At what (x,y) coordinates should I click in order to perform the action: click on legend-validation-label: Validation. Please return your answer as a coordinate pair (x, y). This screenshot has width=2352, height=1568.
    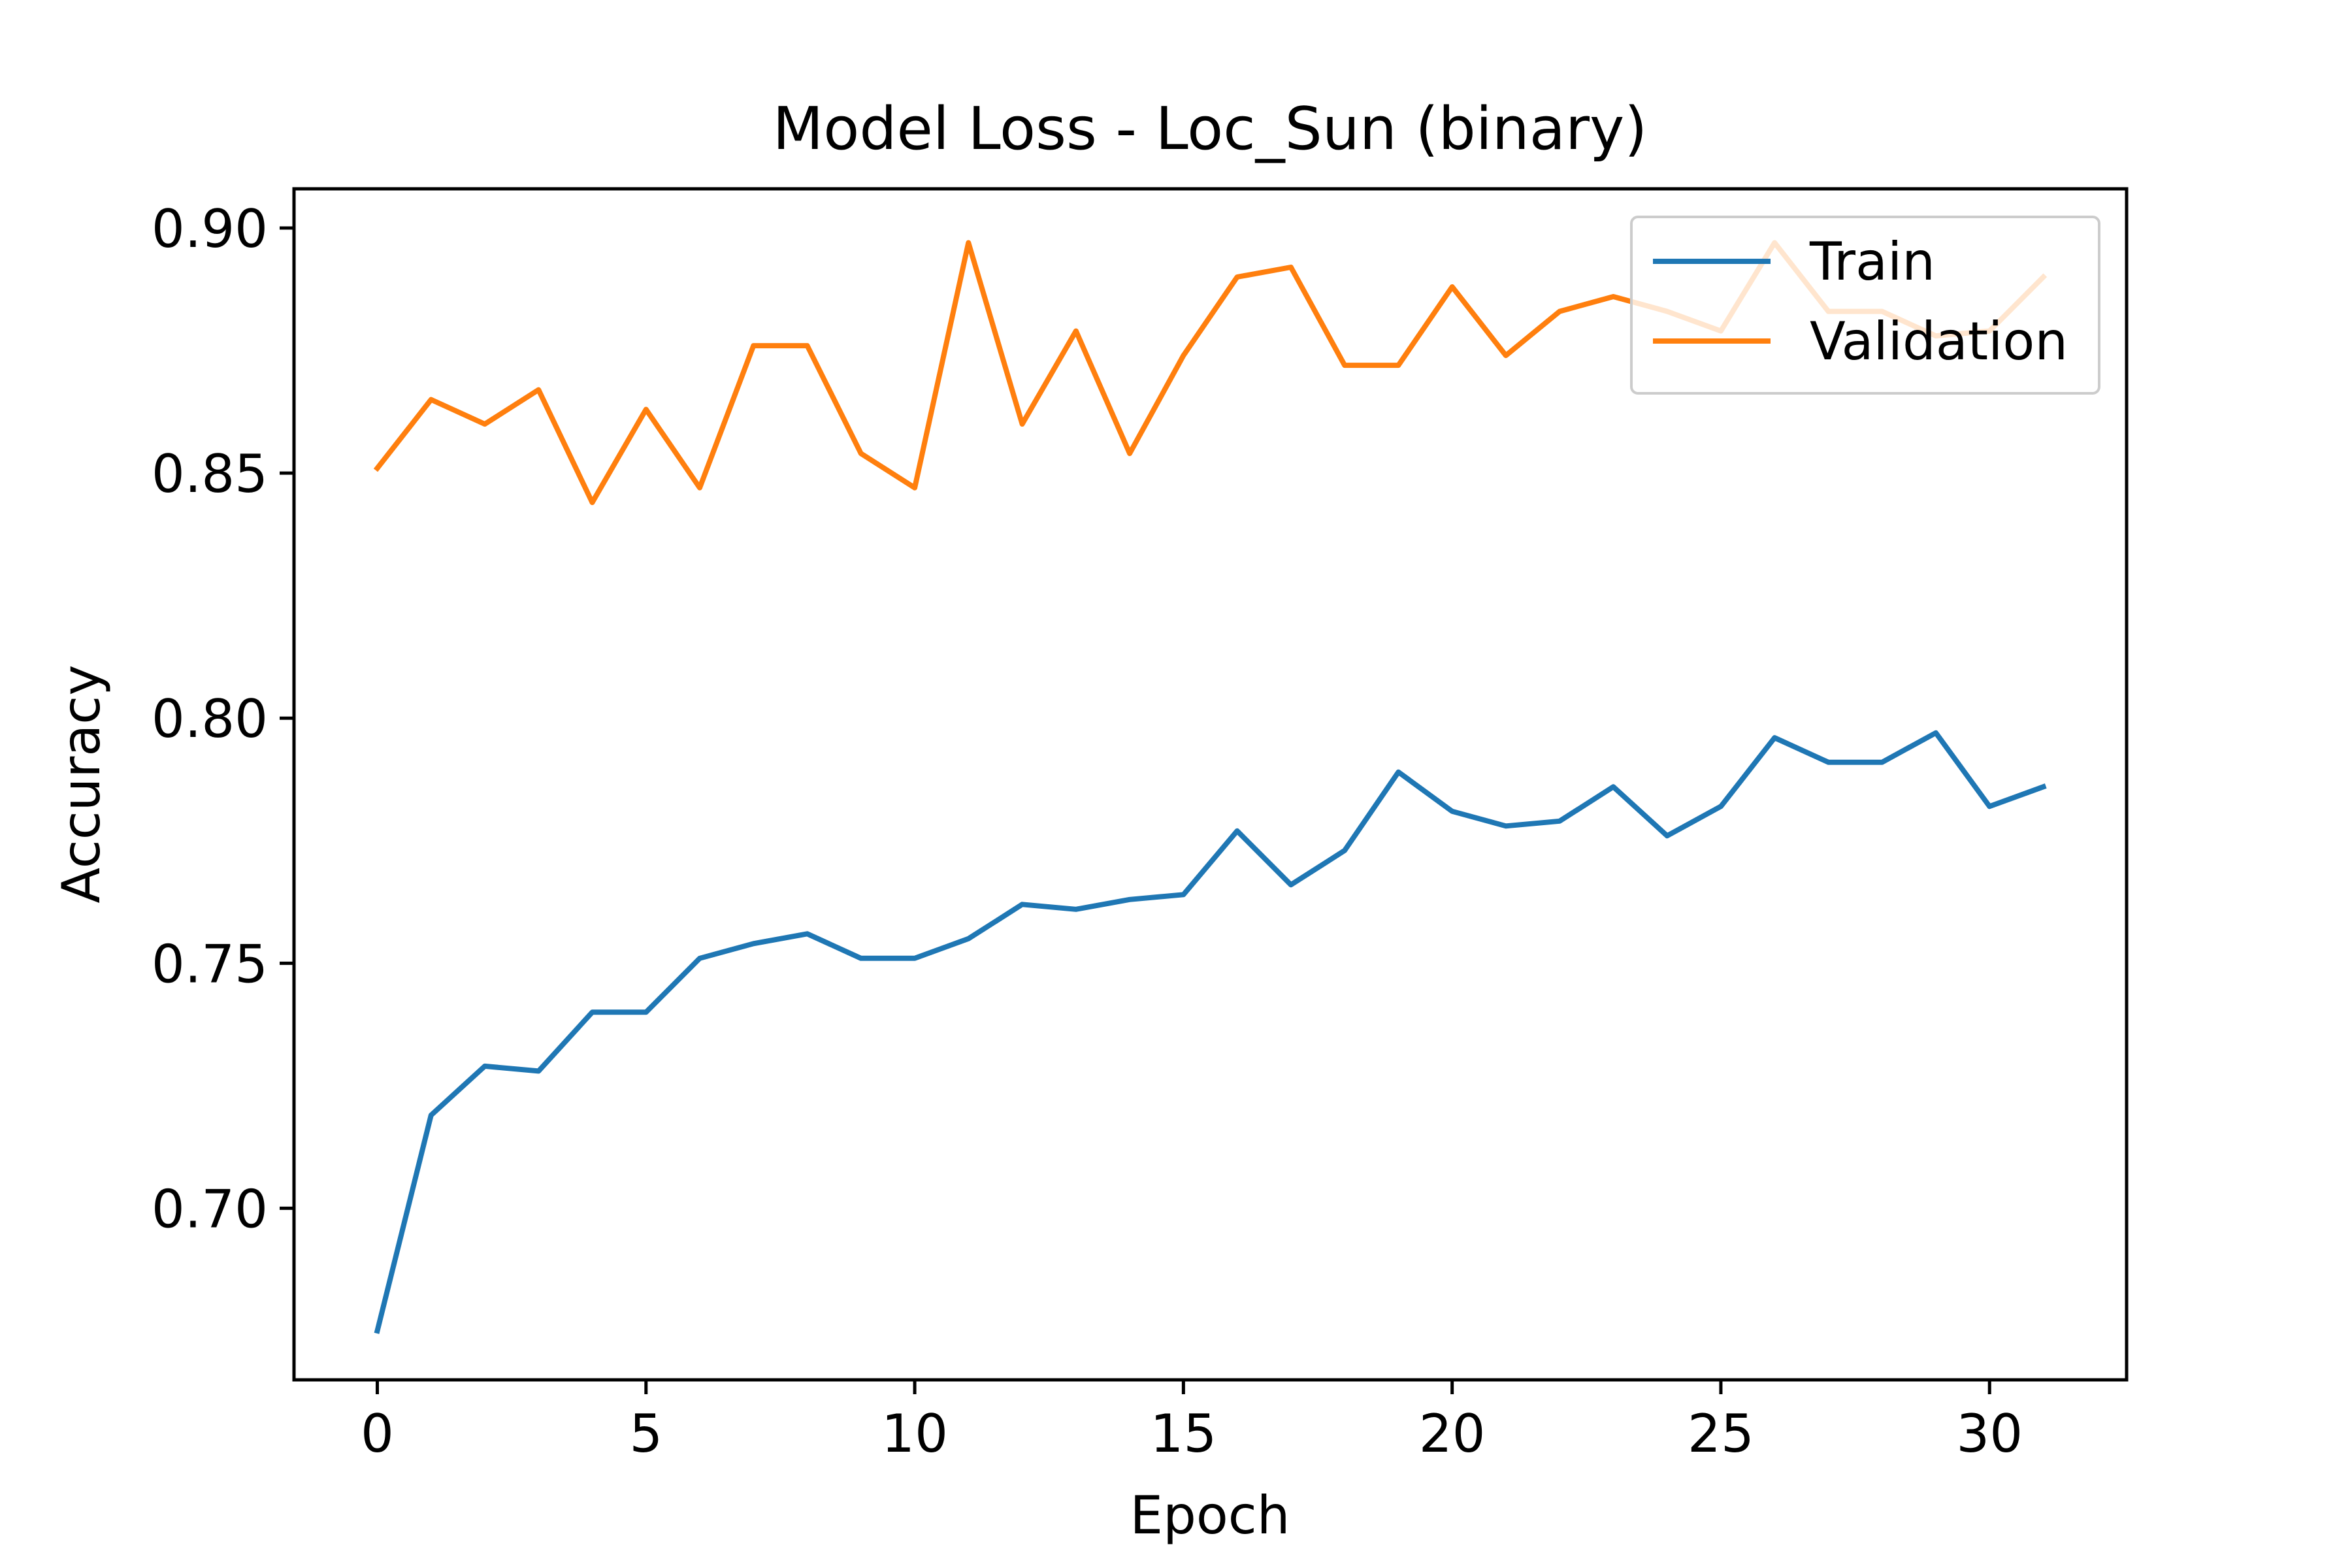
    Looking at the image, I should click on (1939, 341).